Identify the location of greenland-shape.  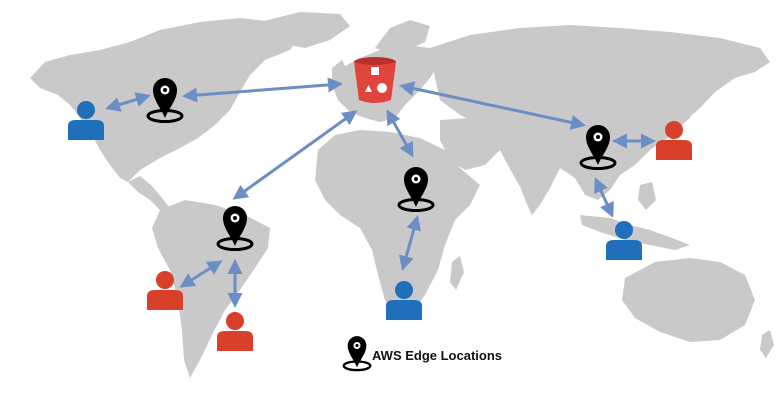
(305, 30).